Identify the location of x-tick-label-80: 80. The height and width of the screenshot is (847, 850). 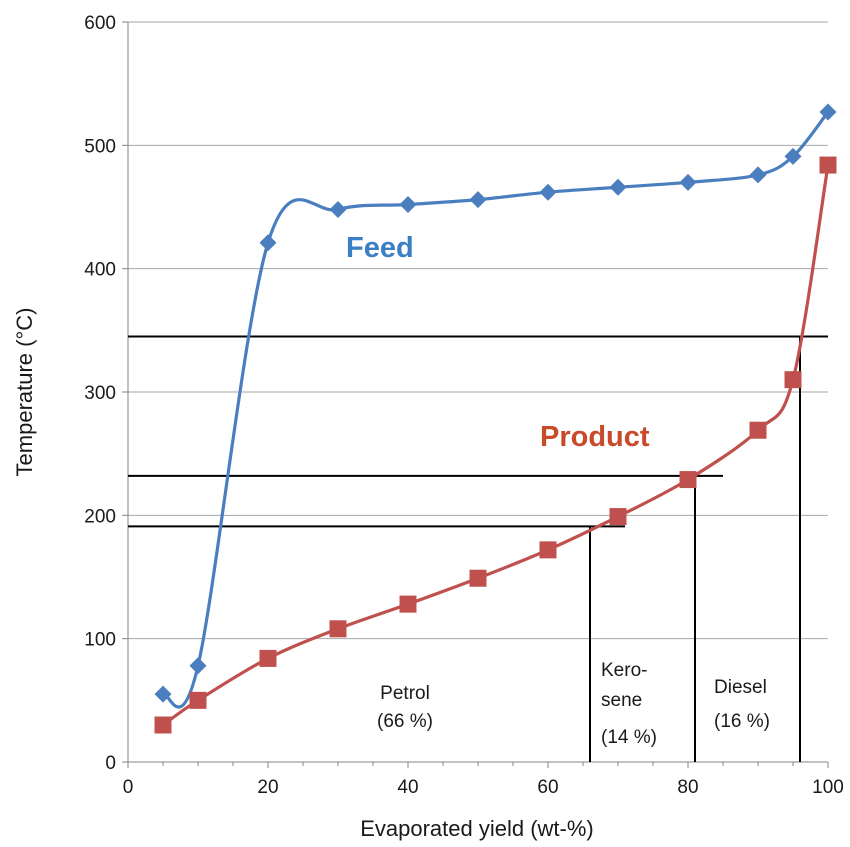
(687, 787).